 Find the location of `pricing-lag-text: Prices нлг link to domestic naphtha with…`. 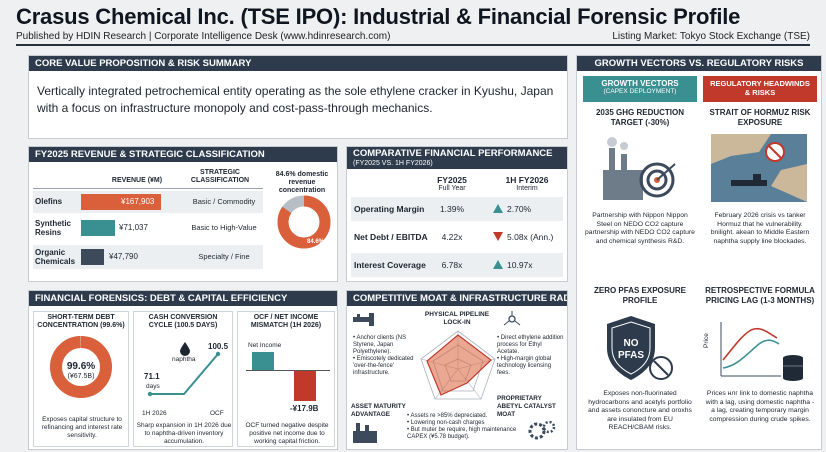

pricing-lag-text: Prices нлг link to domestic naphtha with… is located at coordinates (760, 406).